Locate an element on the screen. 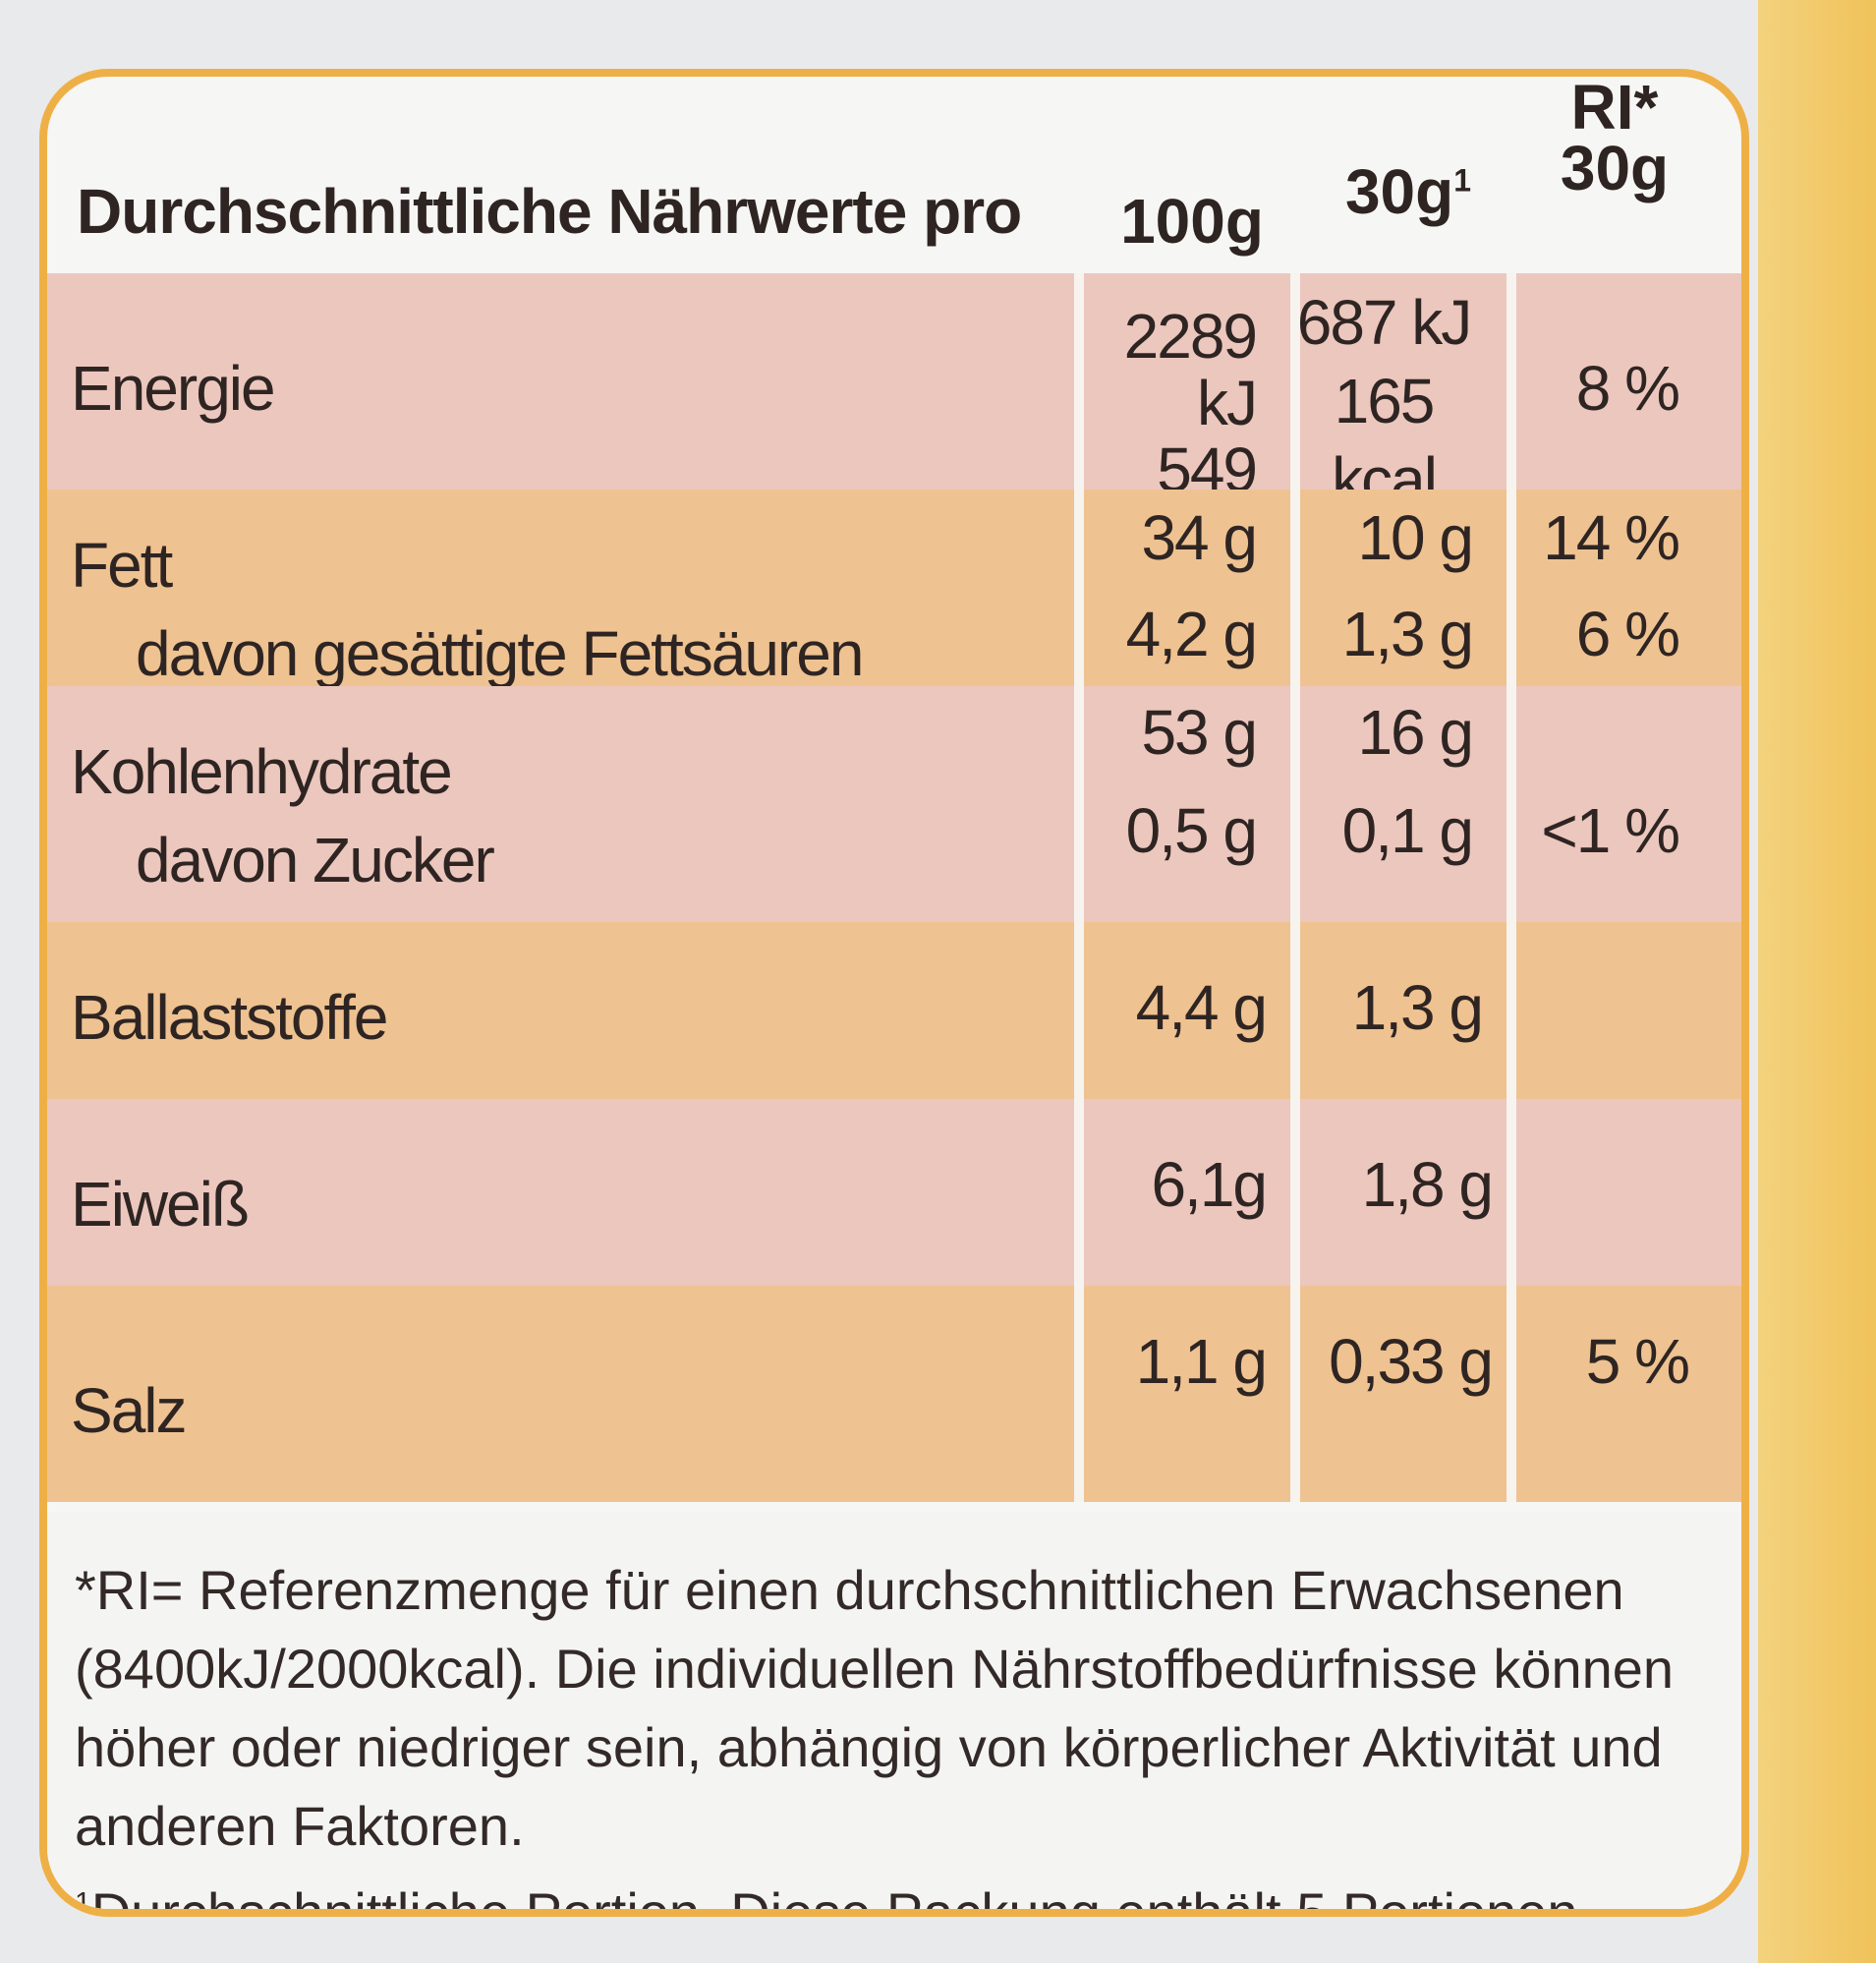  header-title: Durchschnittliche Nährwerte pro is located at coordinates (549, 211).